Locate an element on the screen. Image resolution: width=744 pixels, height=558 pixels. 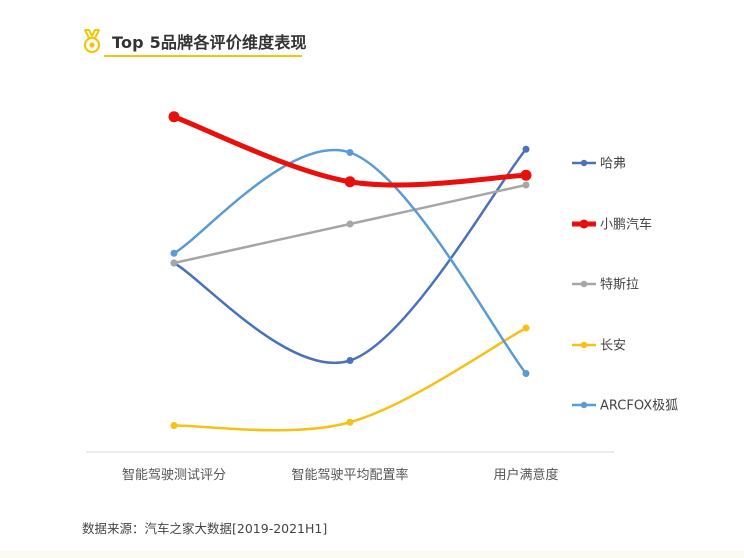
x-tick-label: 智能驾驶平均配置率 is located at coordinates (349, 475).